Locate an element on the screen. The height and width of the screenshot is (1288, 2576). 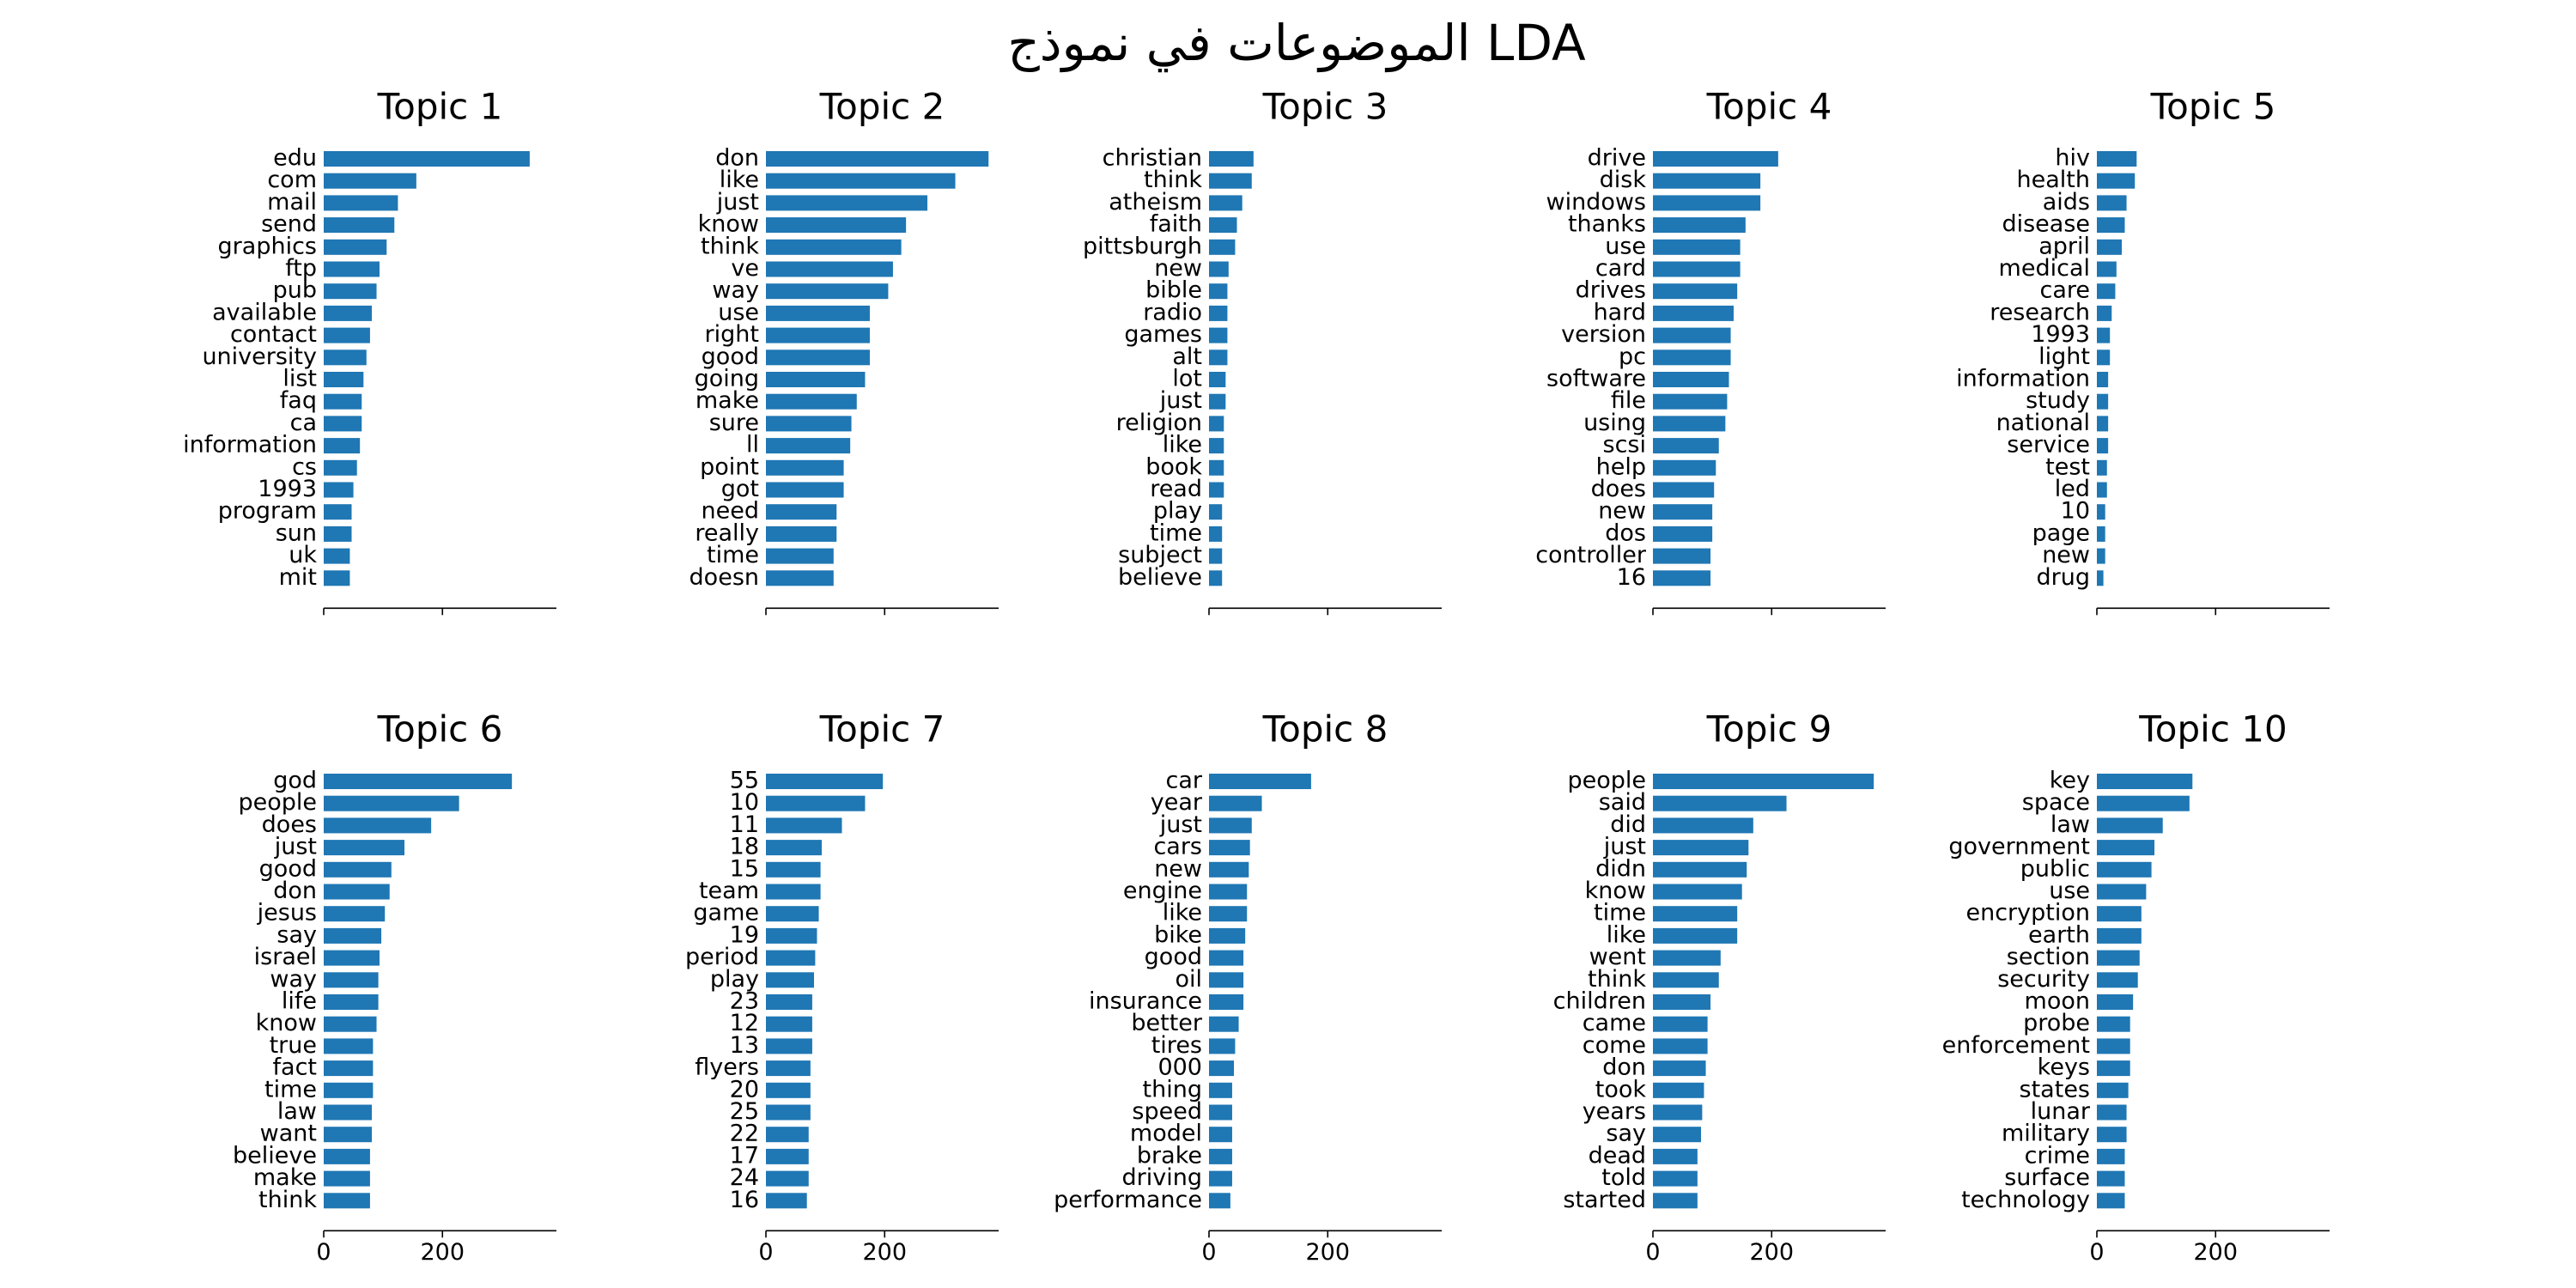
y-tick-label: dead is located at coordinates (1617, 1155).